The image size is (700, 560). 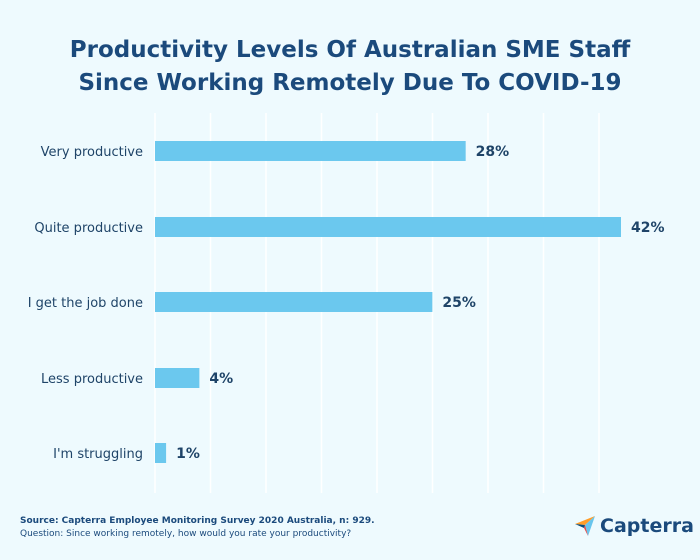 What do you see at coordinates (85, 303) in the screenshot?
I see `category-label: I get the job done` at bounding box center [85, 303].